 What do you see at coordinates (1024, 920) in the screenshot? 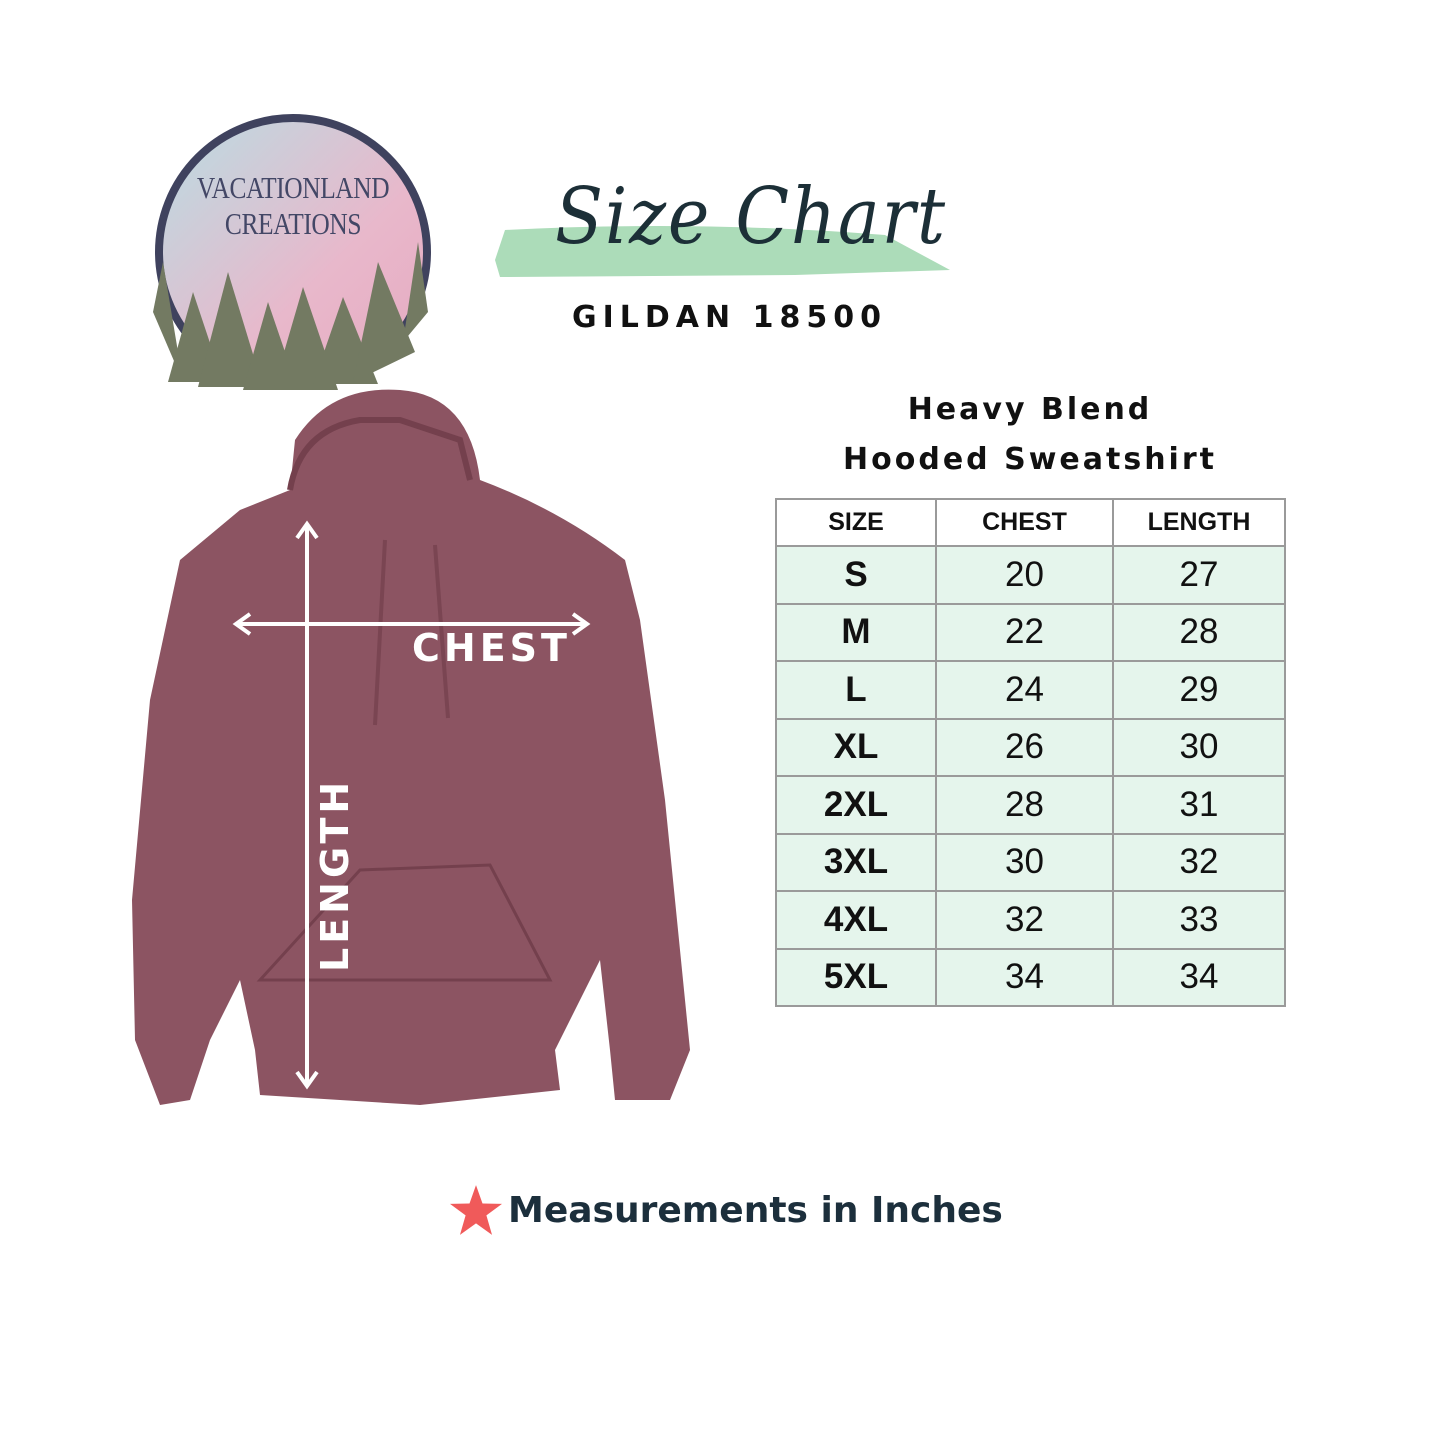
I see `cell-chest: 32` at bounding box center [1024, 920].